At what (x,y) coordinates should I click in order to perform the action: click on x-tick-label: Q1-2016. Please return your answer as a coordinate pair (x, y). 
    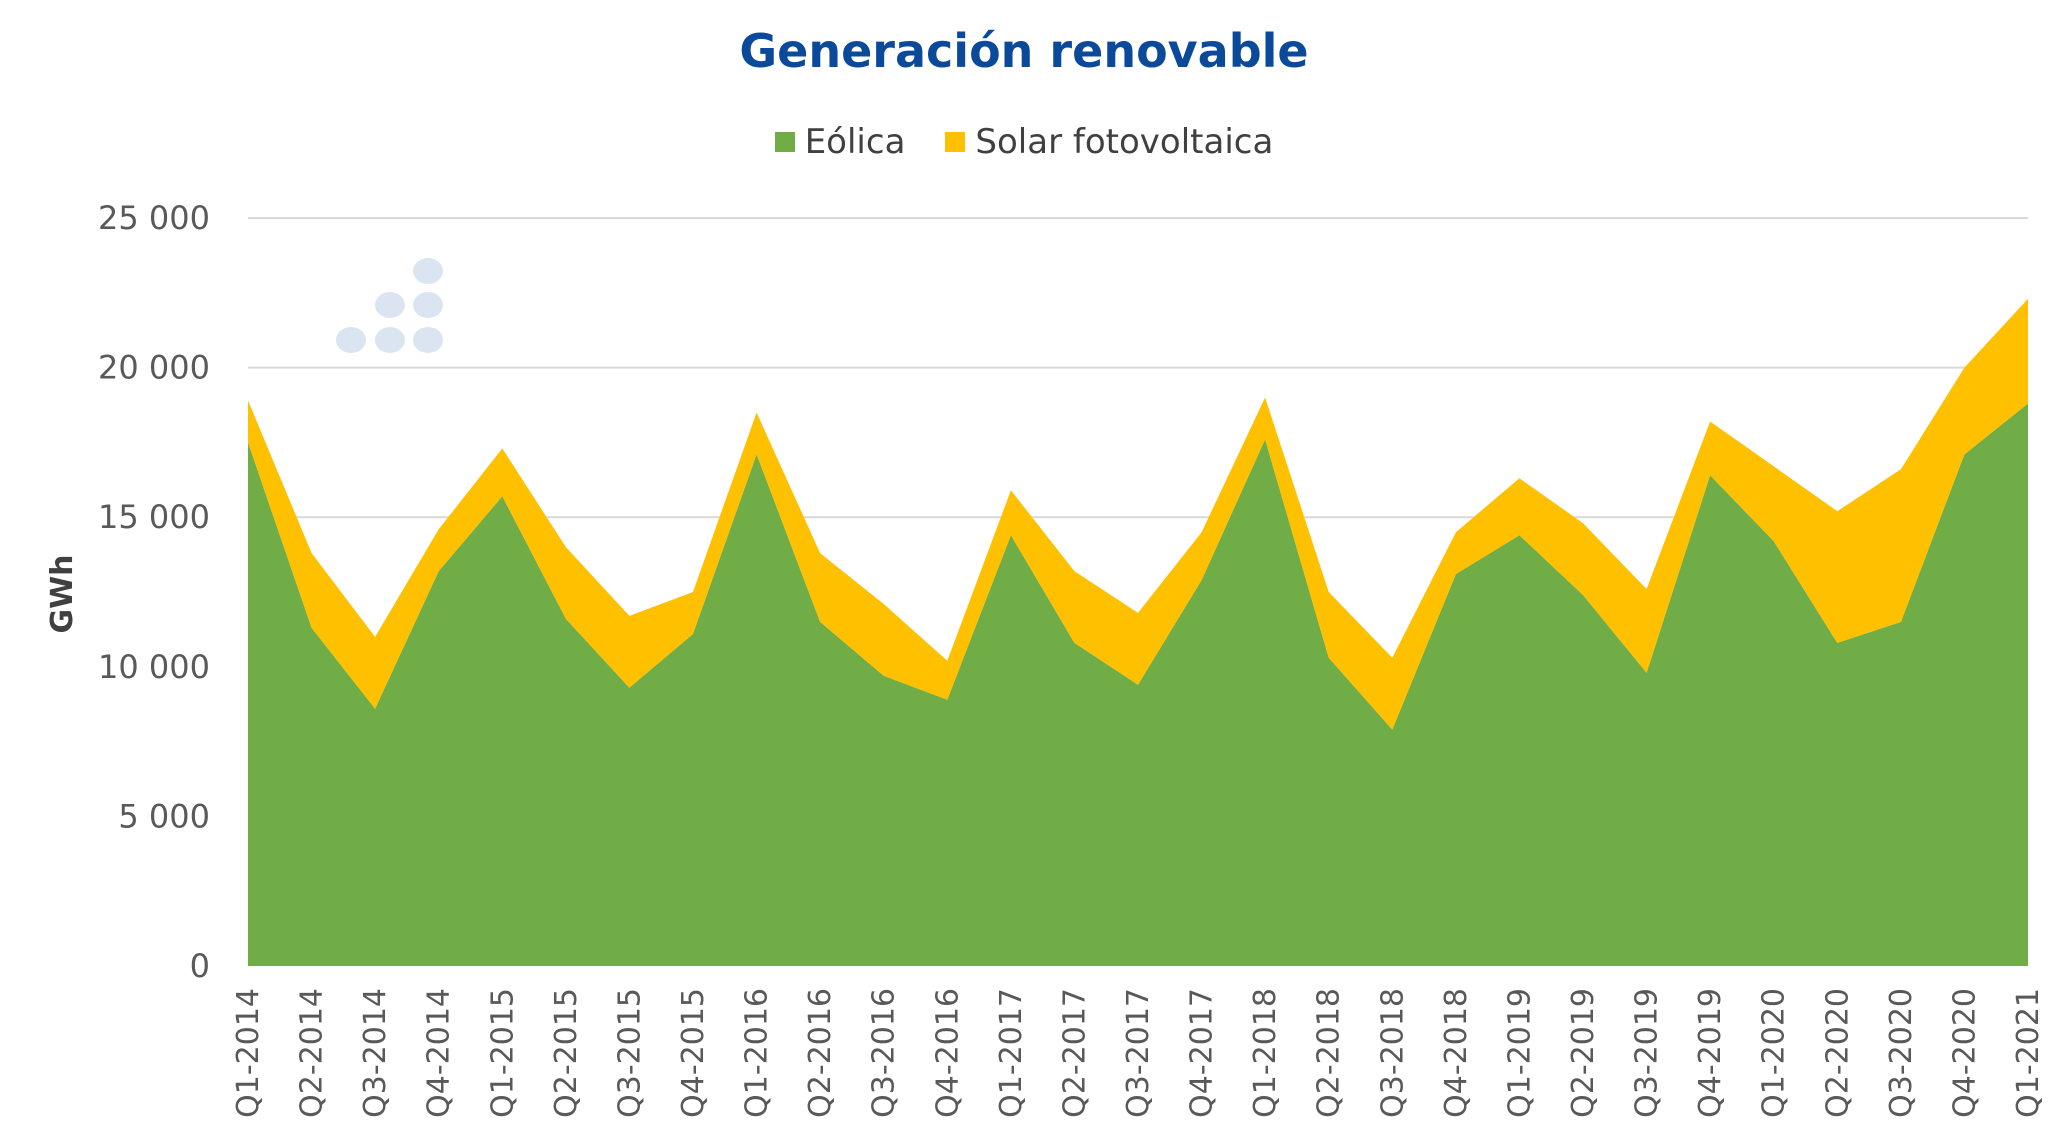
    Looking at the image, I should click on (757, 1053).